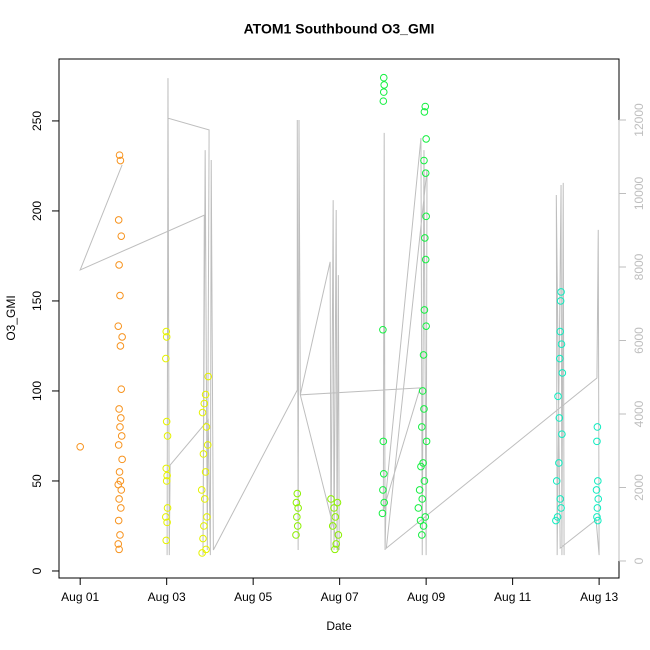 This screenshot has height=650, width=650. What do you see at coordinates (426, 597) in the screenshot?
I see `x-tick-label: Aug 09` at bounding box center [426, 597].